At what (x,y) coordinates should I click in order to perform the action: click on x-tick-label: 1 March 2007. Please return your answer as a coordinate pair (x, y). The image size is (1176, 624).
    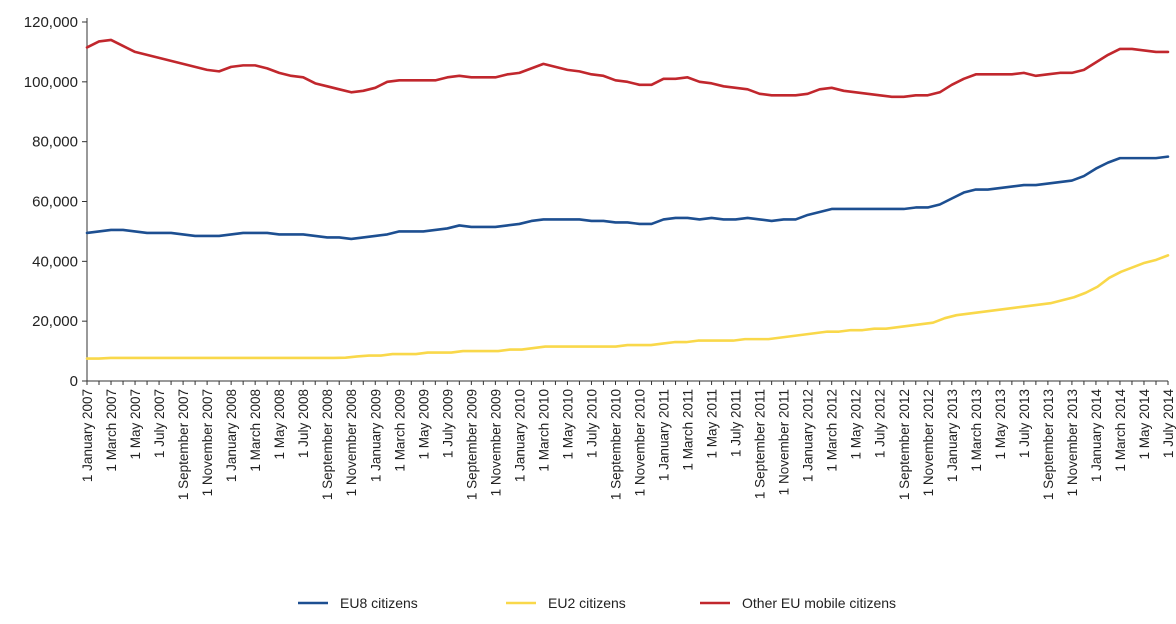
    Looking at the image, I should click on (111, 430).